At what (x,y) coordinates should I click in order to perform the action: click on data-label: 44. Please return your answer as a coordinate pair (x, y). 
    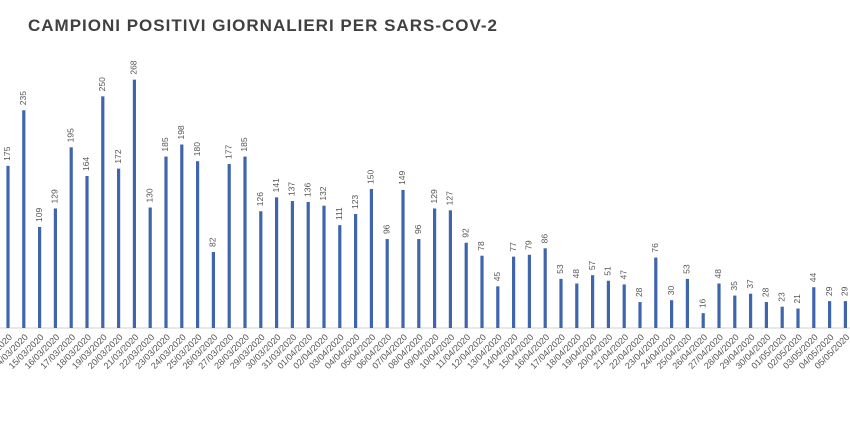
    Looking at the image, I should click on (813, 277).